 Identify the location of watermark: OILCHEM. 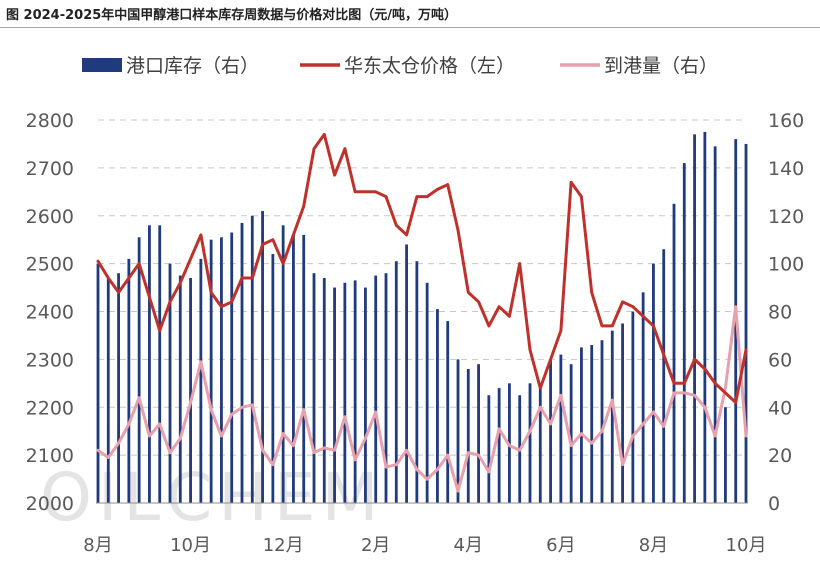
(212, 497).